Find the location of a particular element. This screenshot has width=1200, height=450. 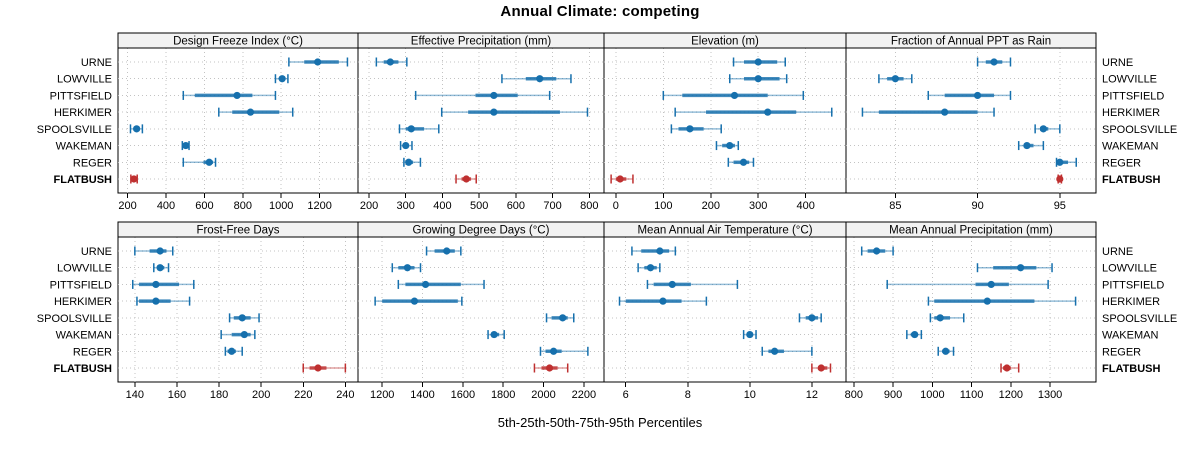

row-label-right: URNE is located at coordinates (1117, 63).